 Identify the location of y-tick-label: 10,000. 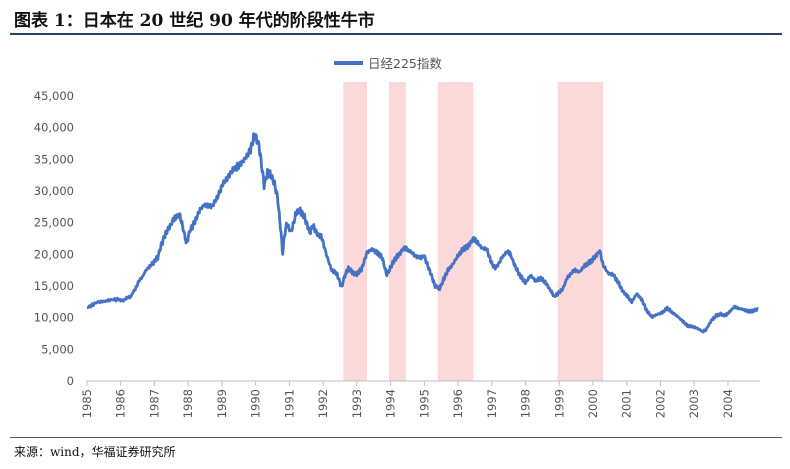
(54, 318).